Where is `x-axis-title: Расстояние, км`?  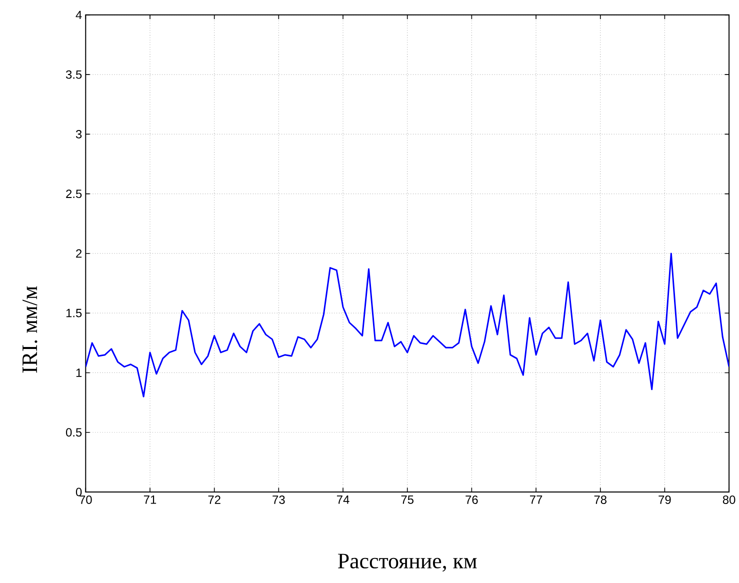 x-axis-title: Расстояние, км is located at coordinates (407, 563).